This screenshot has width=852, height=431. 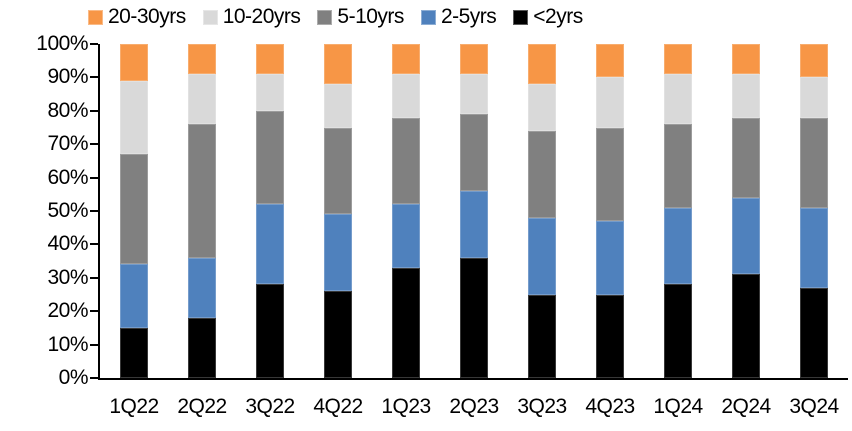 What do you see at coordinates (468, 16) in the screenshot?
I see `legend-label: 2-5yrs` at bounding box center [468, 16].